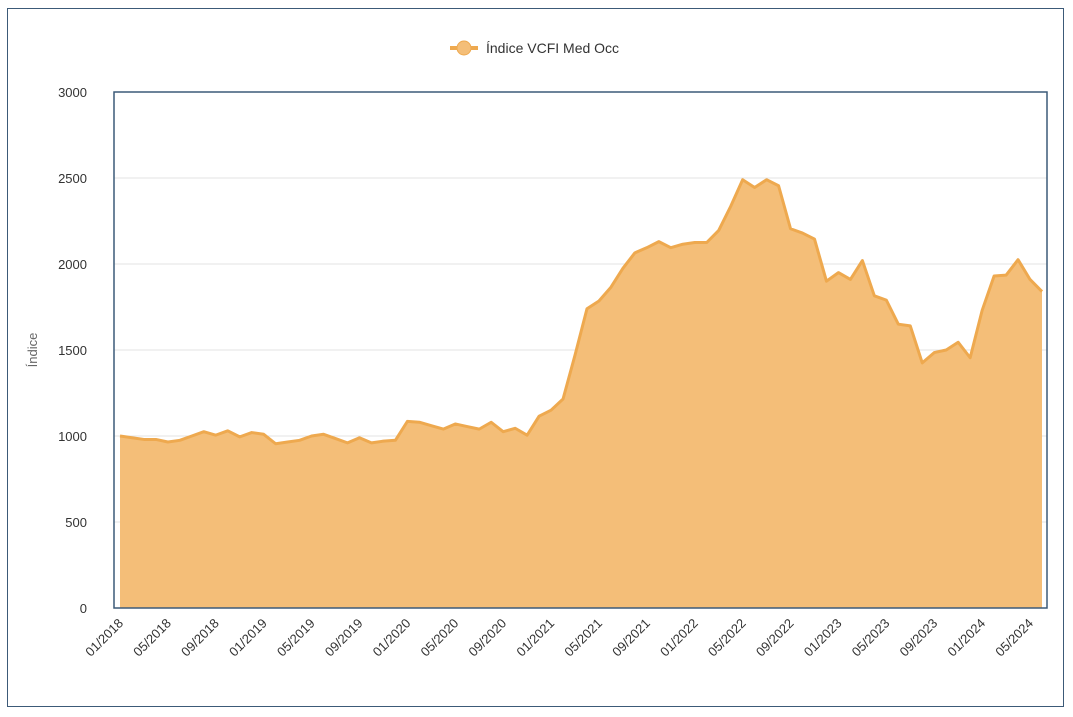  I want to click on x-tick-label: 05/2023, so click(871, 638).